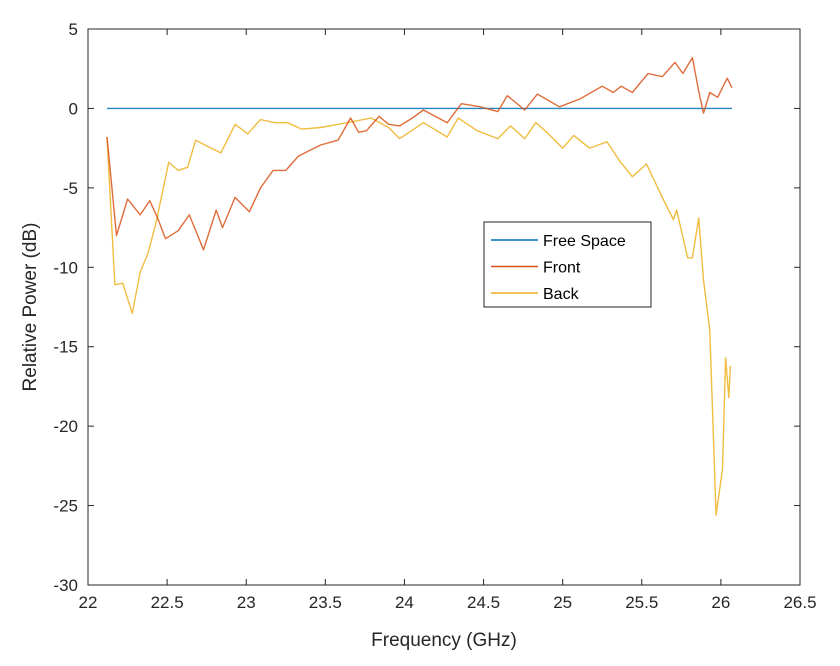 The height and width of the screenshot is (666, 840). Describe the element at coordinates (584, 241) in the screenshot. I see `legend-label: Free Space` at that location.